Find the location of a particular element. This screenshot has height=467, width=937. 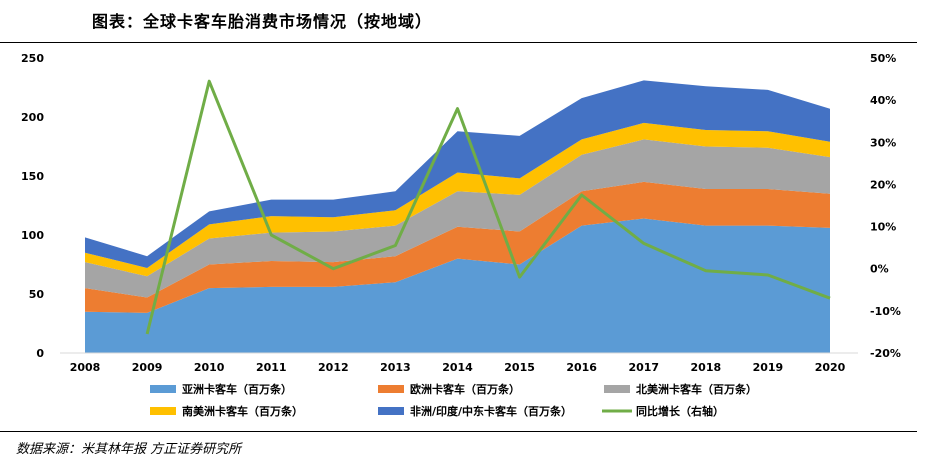

y-left-tick-label: 50 is located at coordinates (37, 294).